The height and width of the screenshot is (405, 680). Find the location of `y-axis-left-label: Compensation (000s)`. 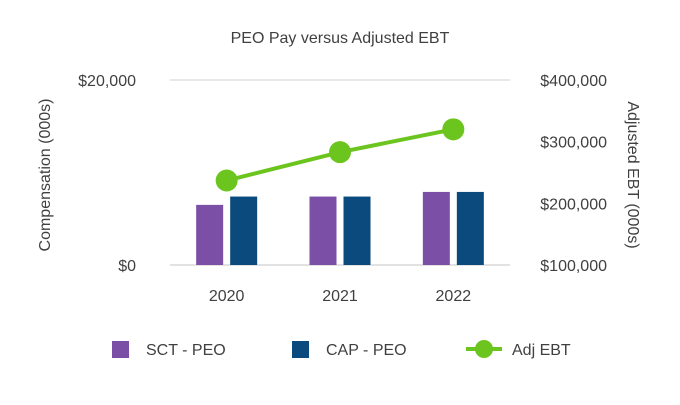

y-axis-left-label: Compensation (000s) is located at coordinates (45, 175).